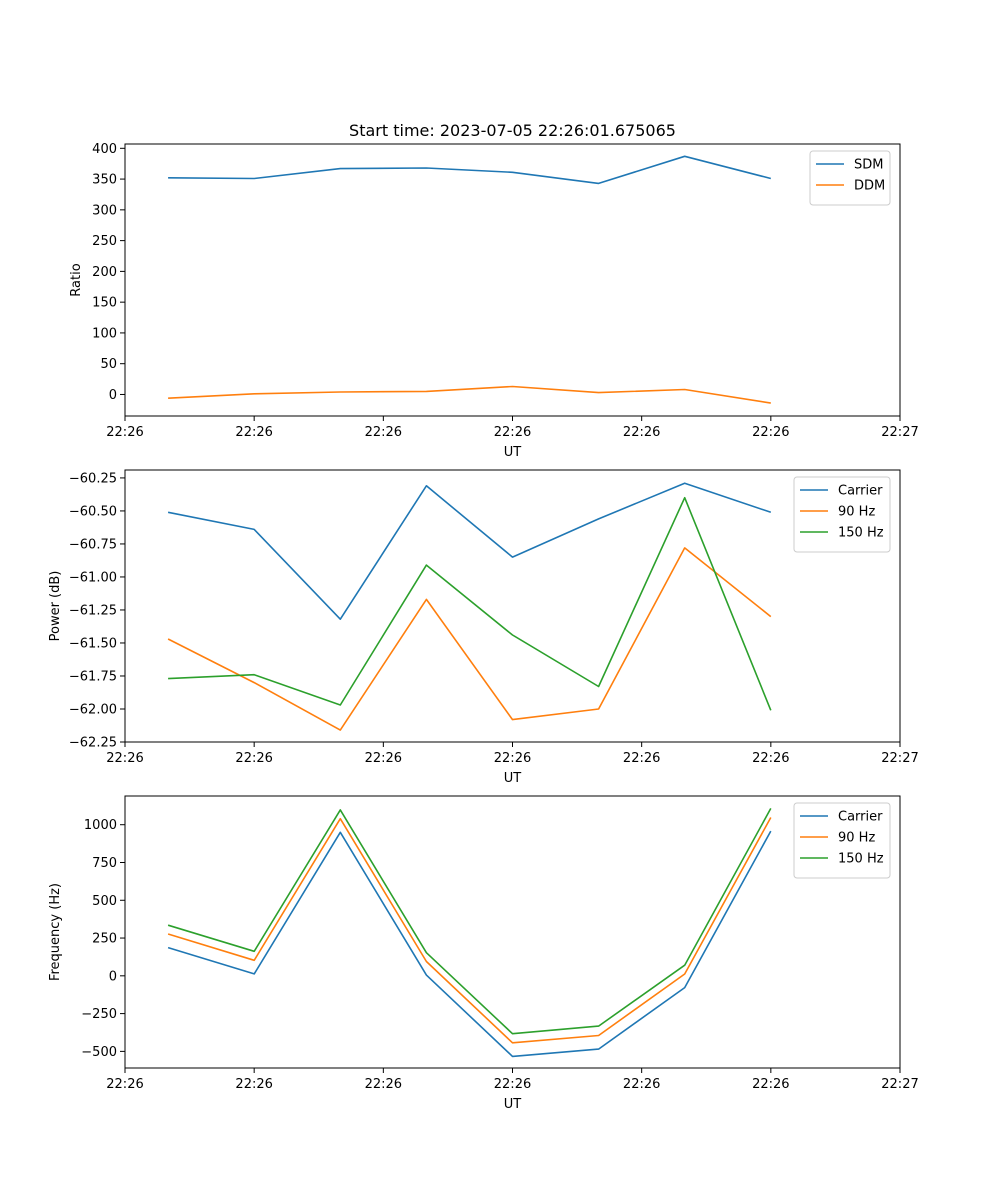 The width and height of the screenshot is (1000, 1200). Describe the element at coordinates (55, 606) in the screenshot. I see `y-axis-label: Power (dB)` at that location.